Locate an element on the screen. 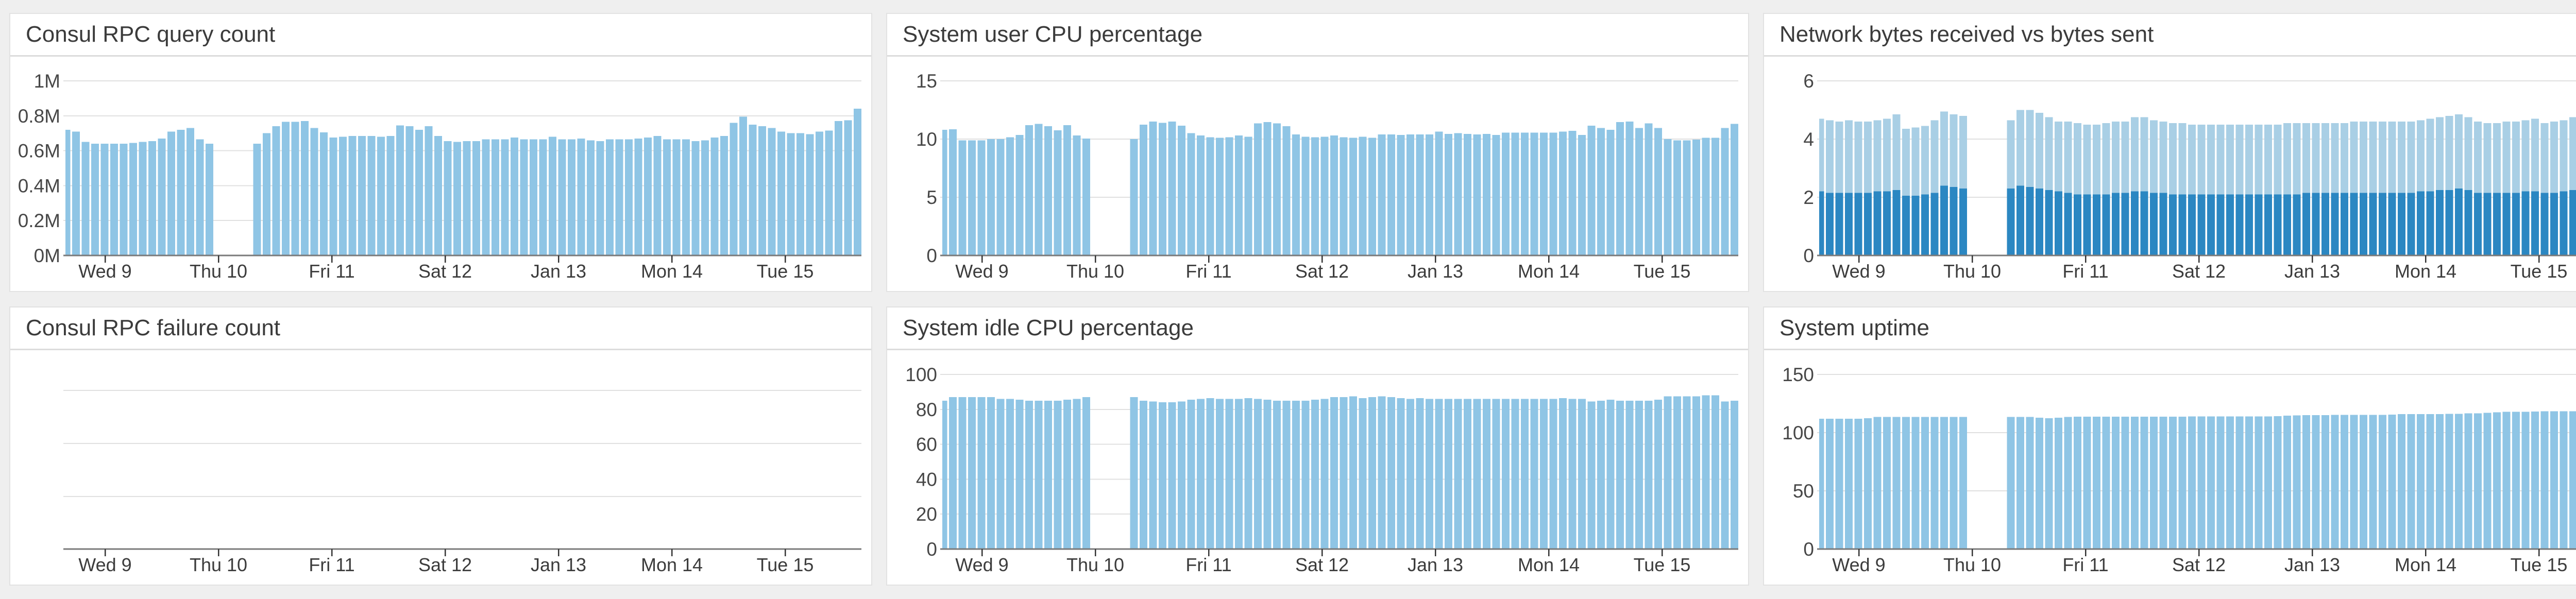 This screenshot has width=2576, height=599. series-consul-rpc-queries is located at coordinates (463, 182).